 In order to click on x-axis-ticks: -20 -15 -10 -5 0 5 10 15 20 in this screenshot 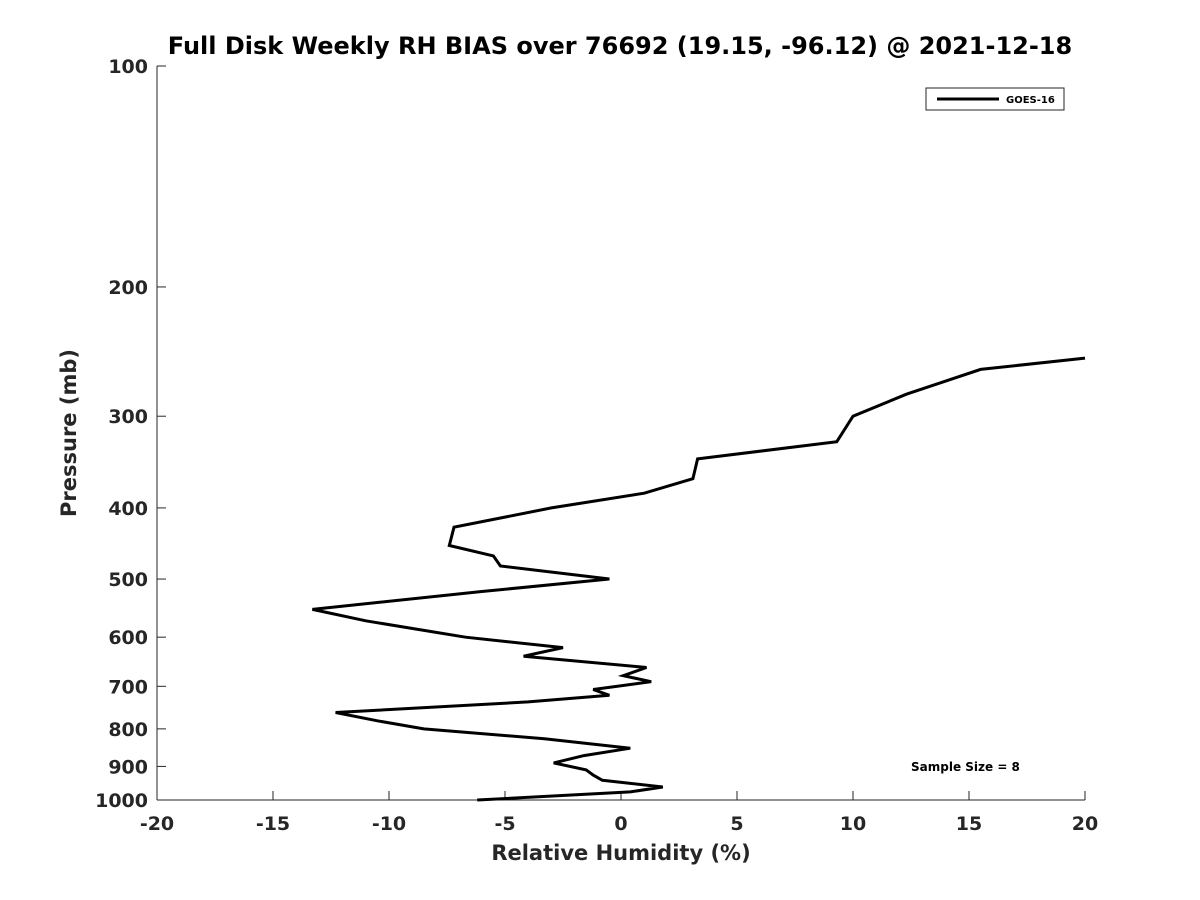, I will do `click(619, 813)`.